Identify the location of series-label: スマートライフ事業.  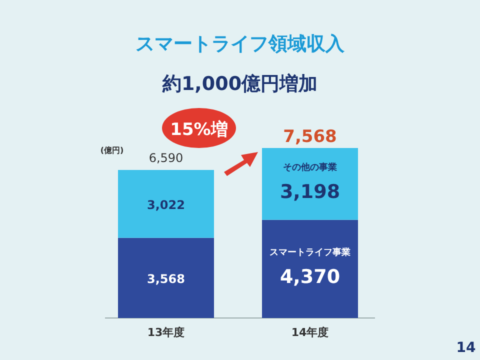
(310, 252).